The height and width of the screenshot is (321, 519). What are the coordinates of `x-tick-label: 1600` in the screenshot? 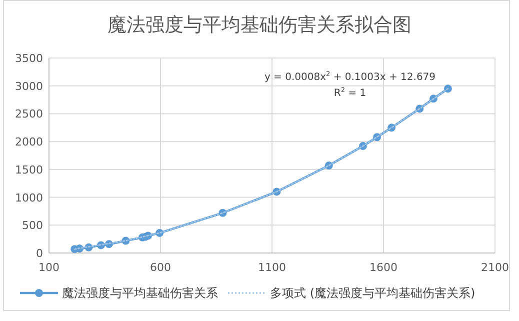 It's located at (384, 267).